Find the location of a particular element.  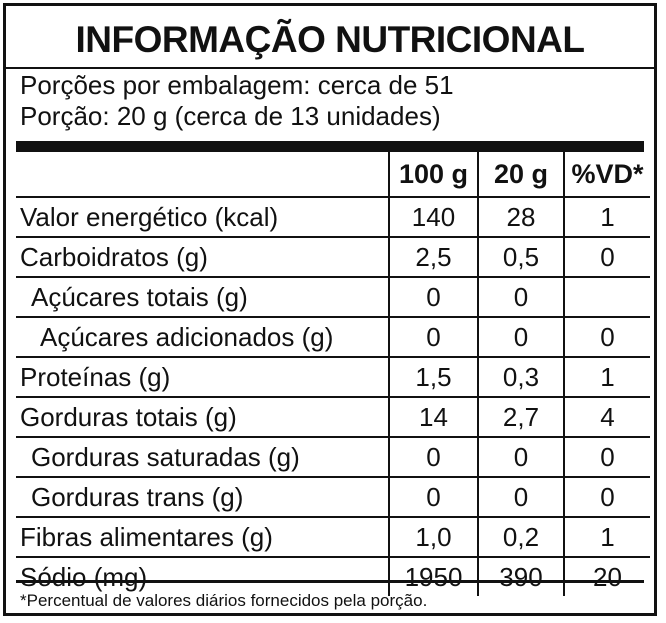

value-per-100g: 2,5 is located at coordinates (433, 257).